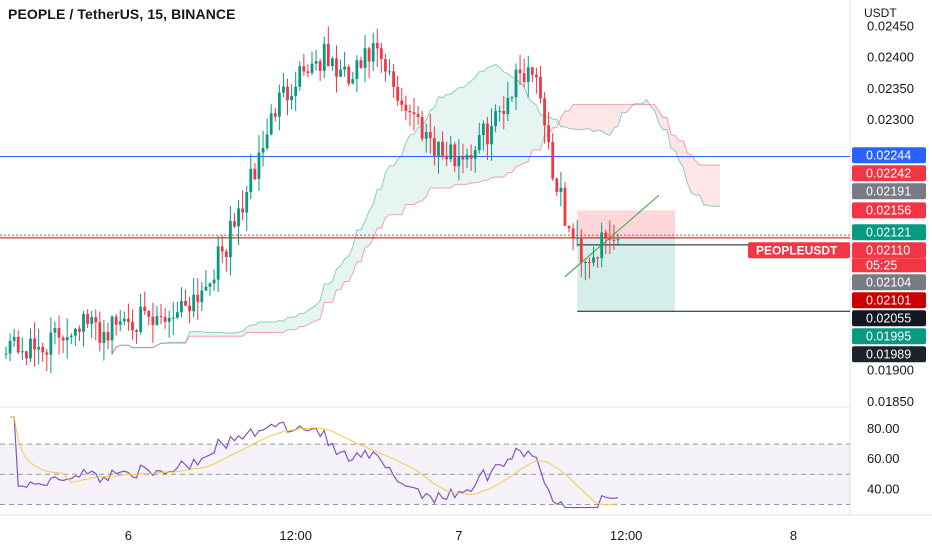 Image resolution: width=932 pixels, height=550 pixels. What do you see at coordinates (883, 458) in the screenshot?
I see `rsi-tick-label: 60.00` at bounding box center [883, 458].